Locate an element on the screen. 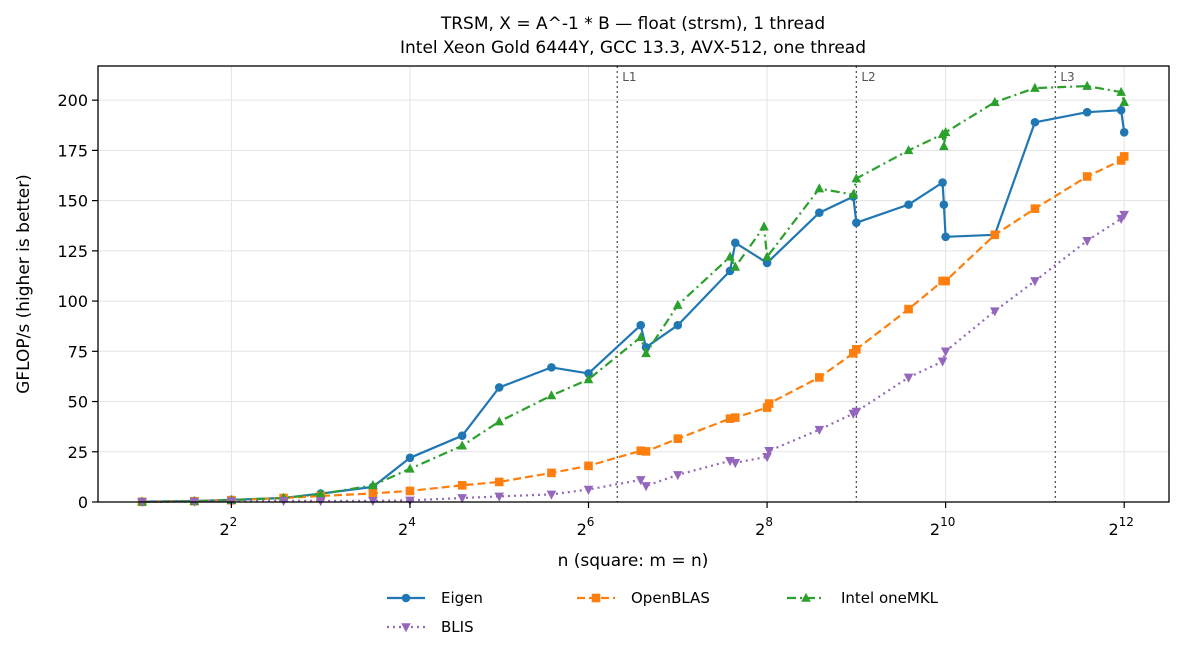 The width and height of the screenshot is (1185, 659). y-axis: 0 25 50 75 100 125 150 175 200 is located at coordinates (77, 301).